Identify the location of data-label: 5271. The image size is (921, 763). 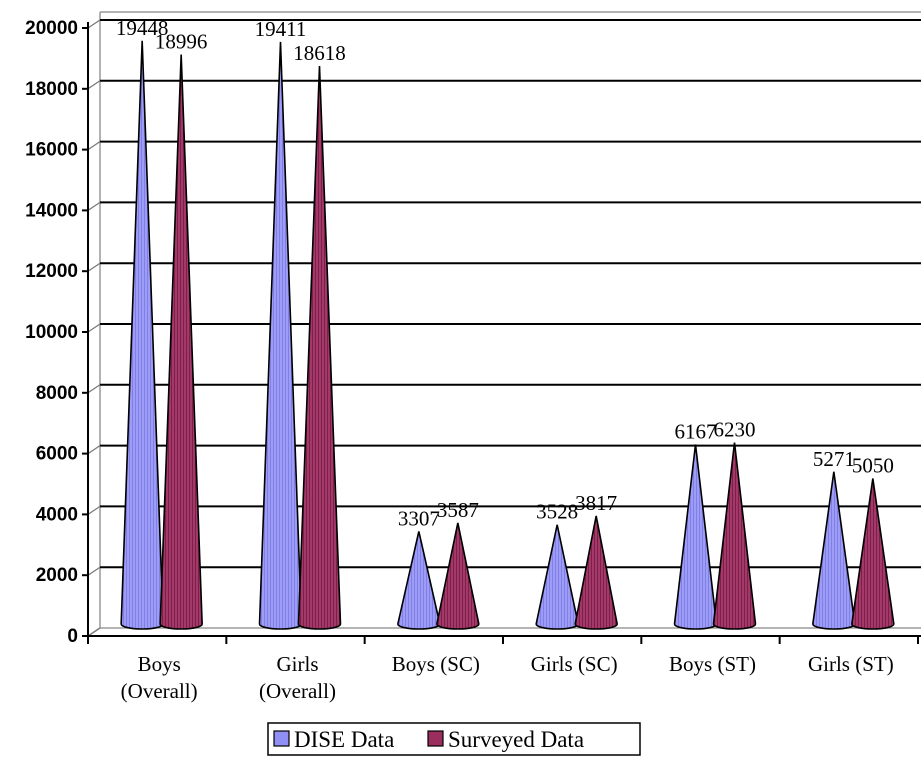
(834, 459).